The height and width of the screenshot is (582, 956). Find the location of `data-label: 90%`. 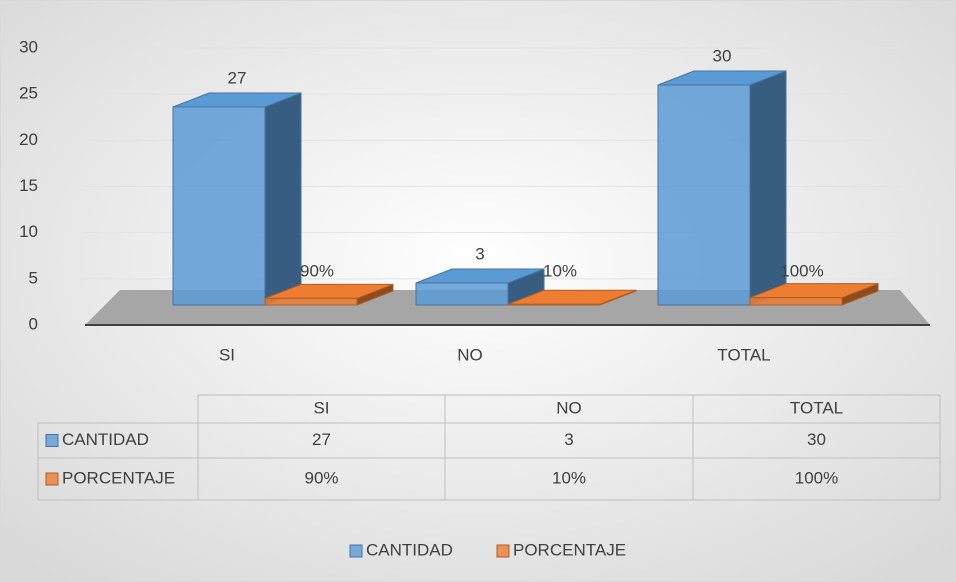

data-label: 90% is located at coordinates (317, 270).